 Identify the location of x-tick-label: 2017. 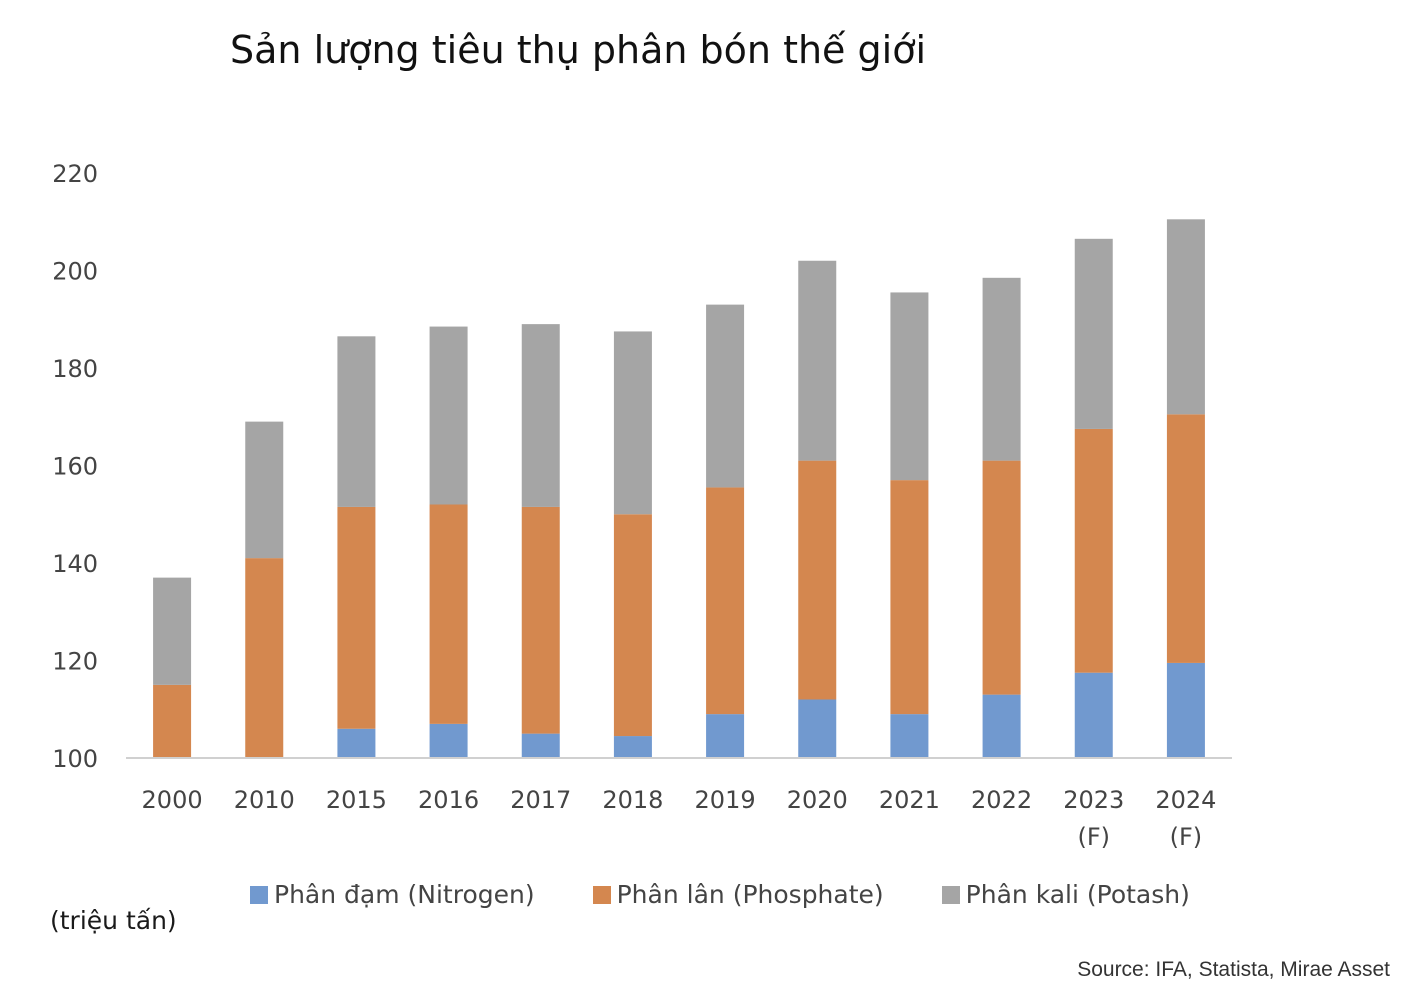
(540, 800).